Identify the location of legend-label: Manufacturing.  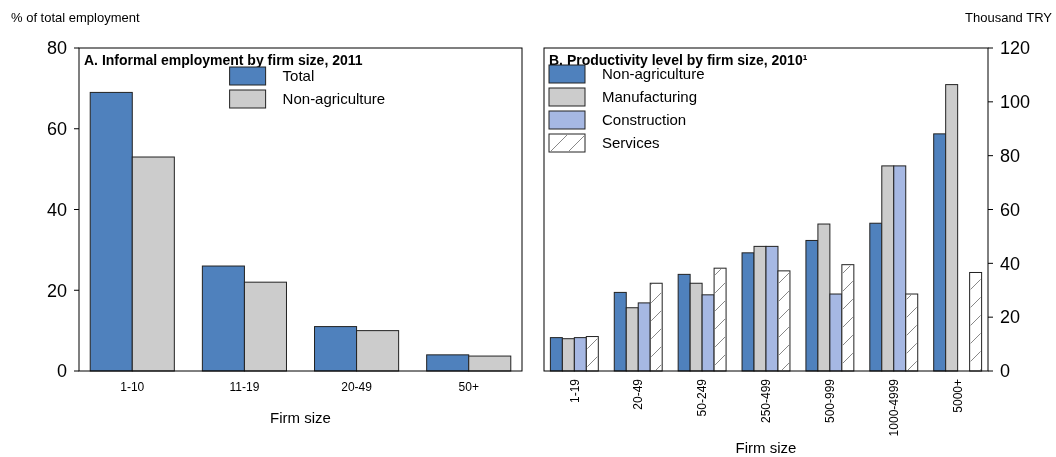
(650, 97).